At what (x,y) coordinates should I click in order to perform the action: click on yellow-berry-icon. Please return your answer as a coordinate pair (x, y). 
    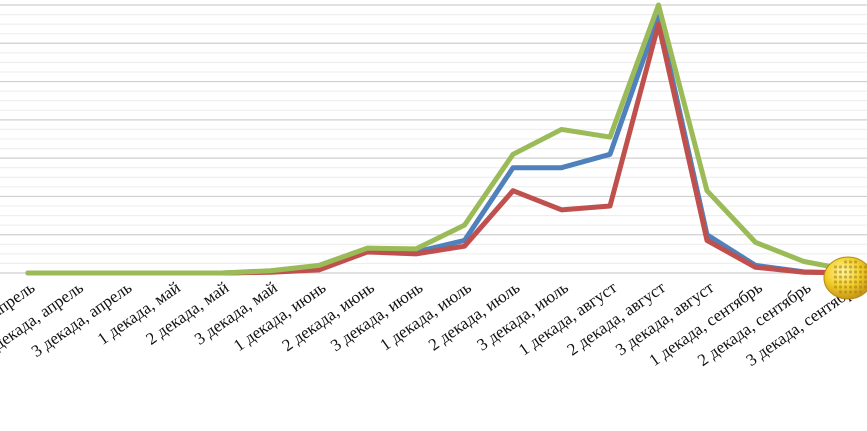
    Looking at the image, I should click on (845, 278).